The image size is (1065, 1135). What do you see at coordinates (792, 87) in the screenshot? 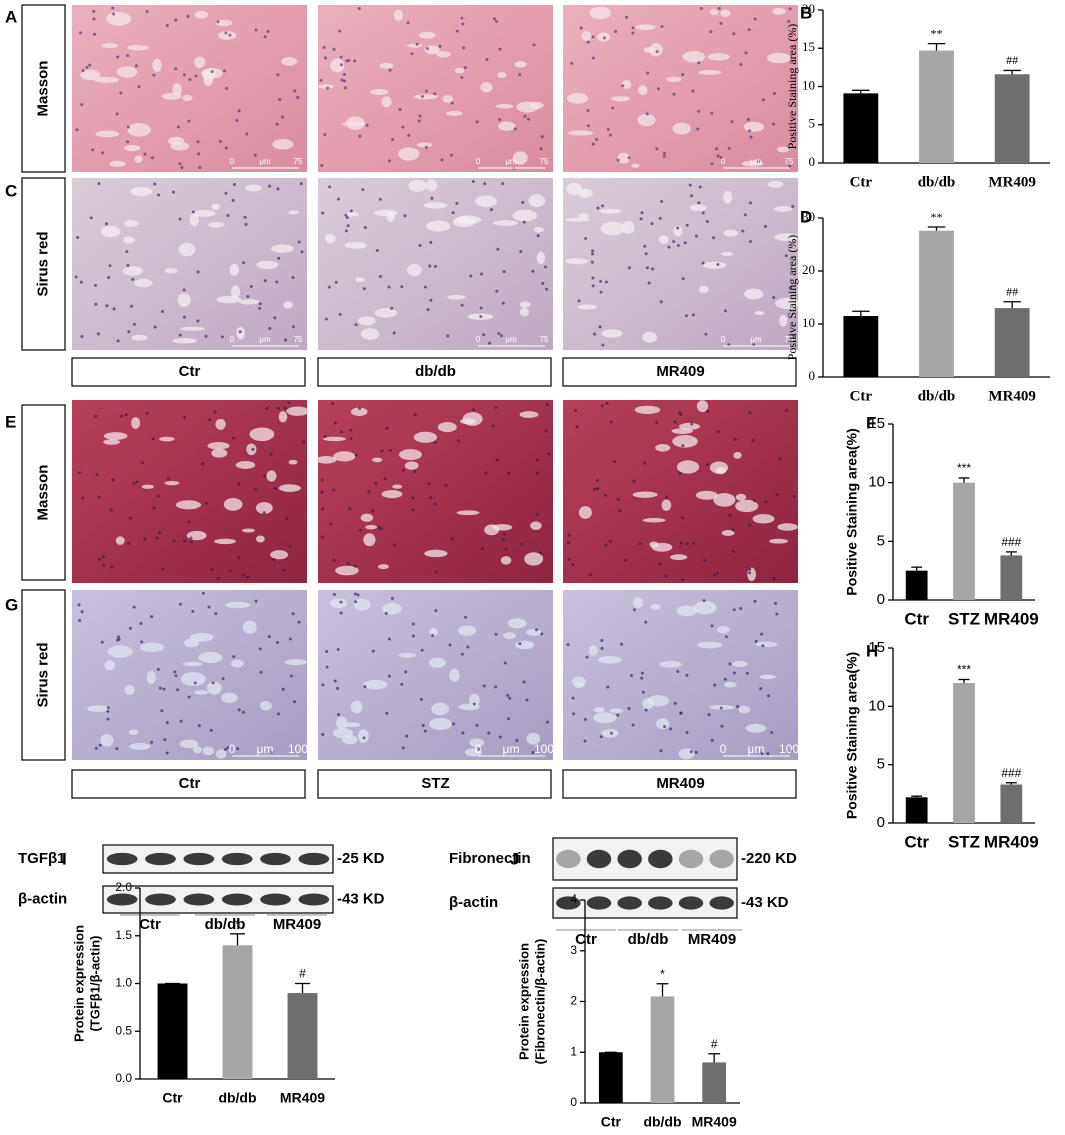
I see `y-axis-label: Positive Staining area (%)` at bounding box center [792, 87].